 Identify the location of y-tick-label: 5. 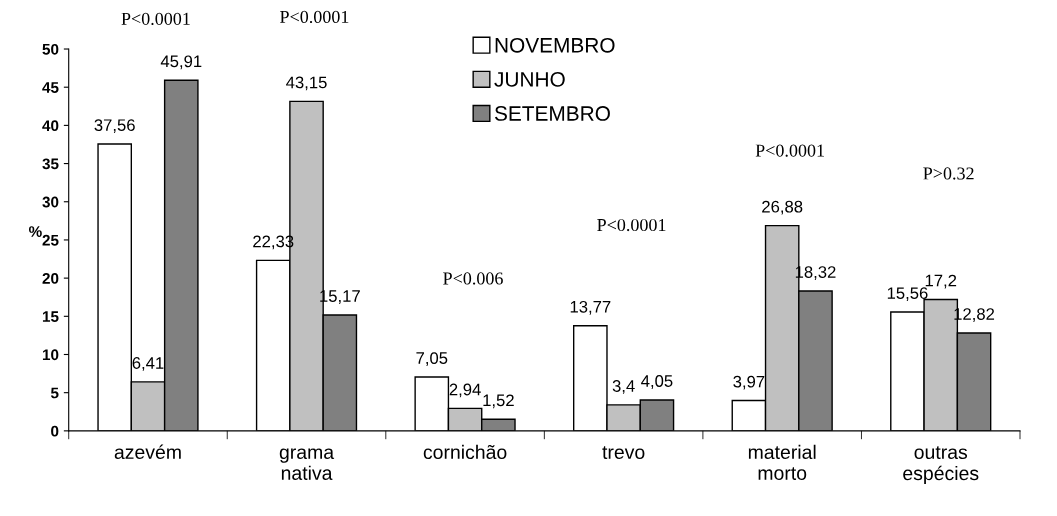
(54, 393).